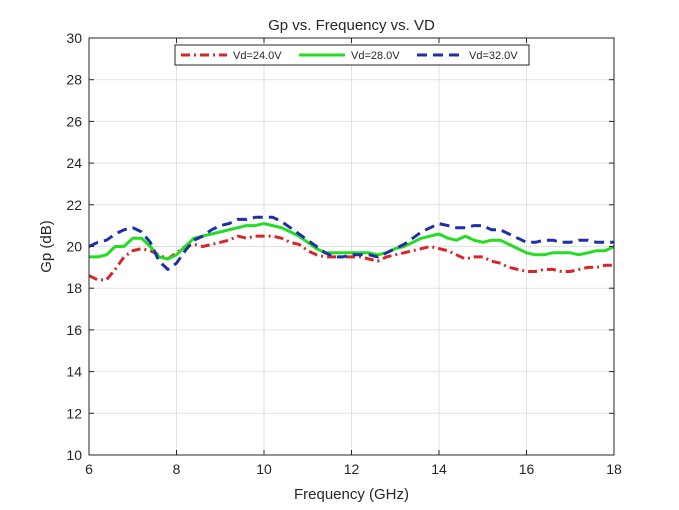 The width and height of the screenshot is (679, 510). What do you see at coordinates (74, 121) in the screenshot?
I see `y-tick-label: 26` at bounding box center [74, 121].